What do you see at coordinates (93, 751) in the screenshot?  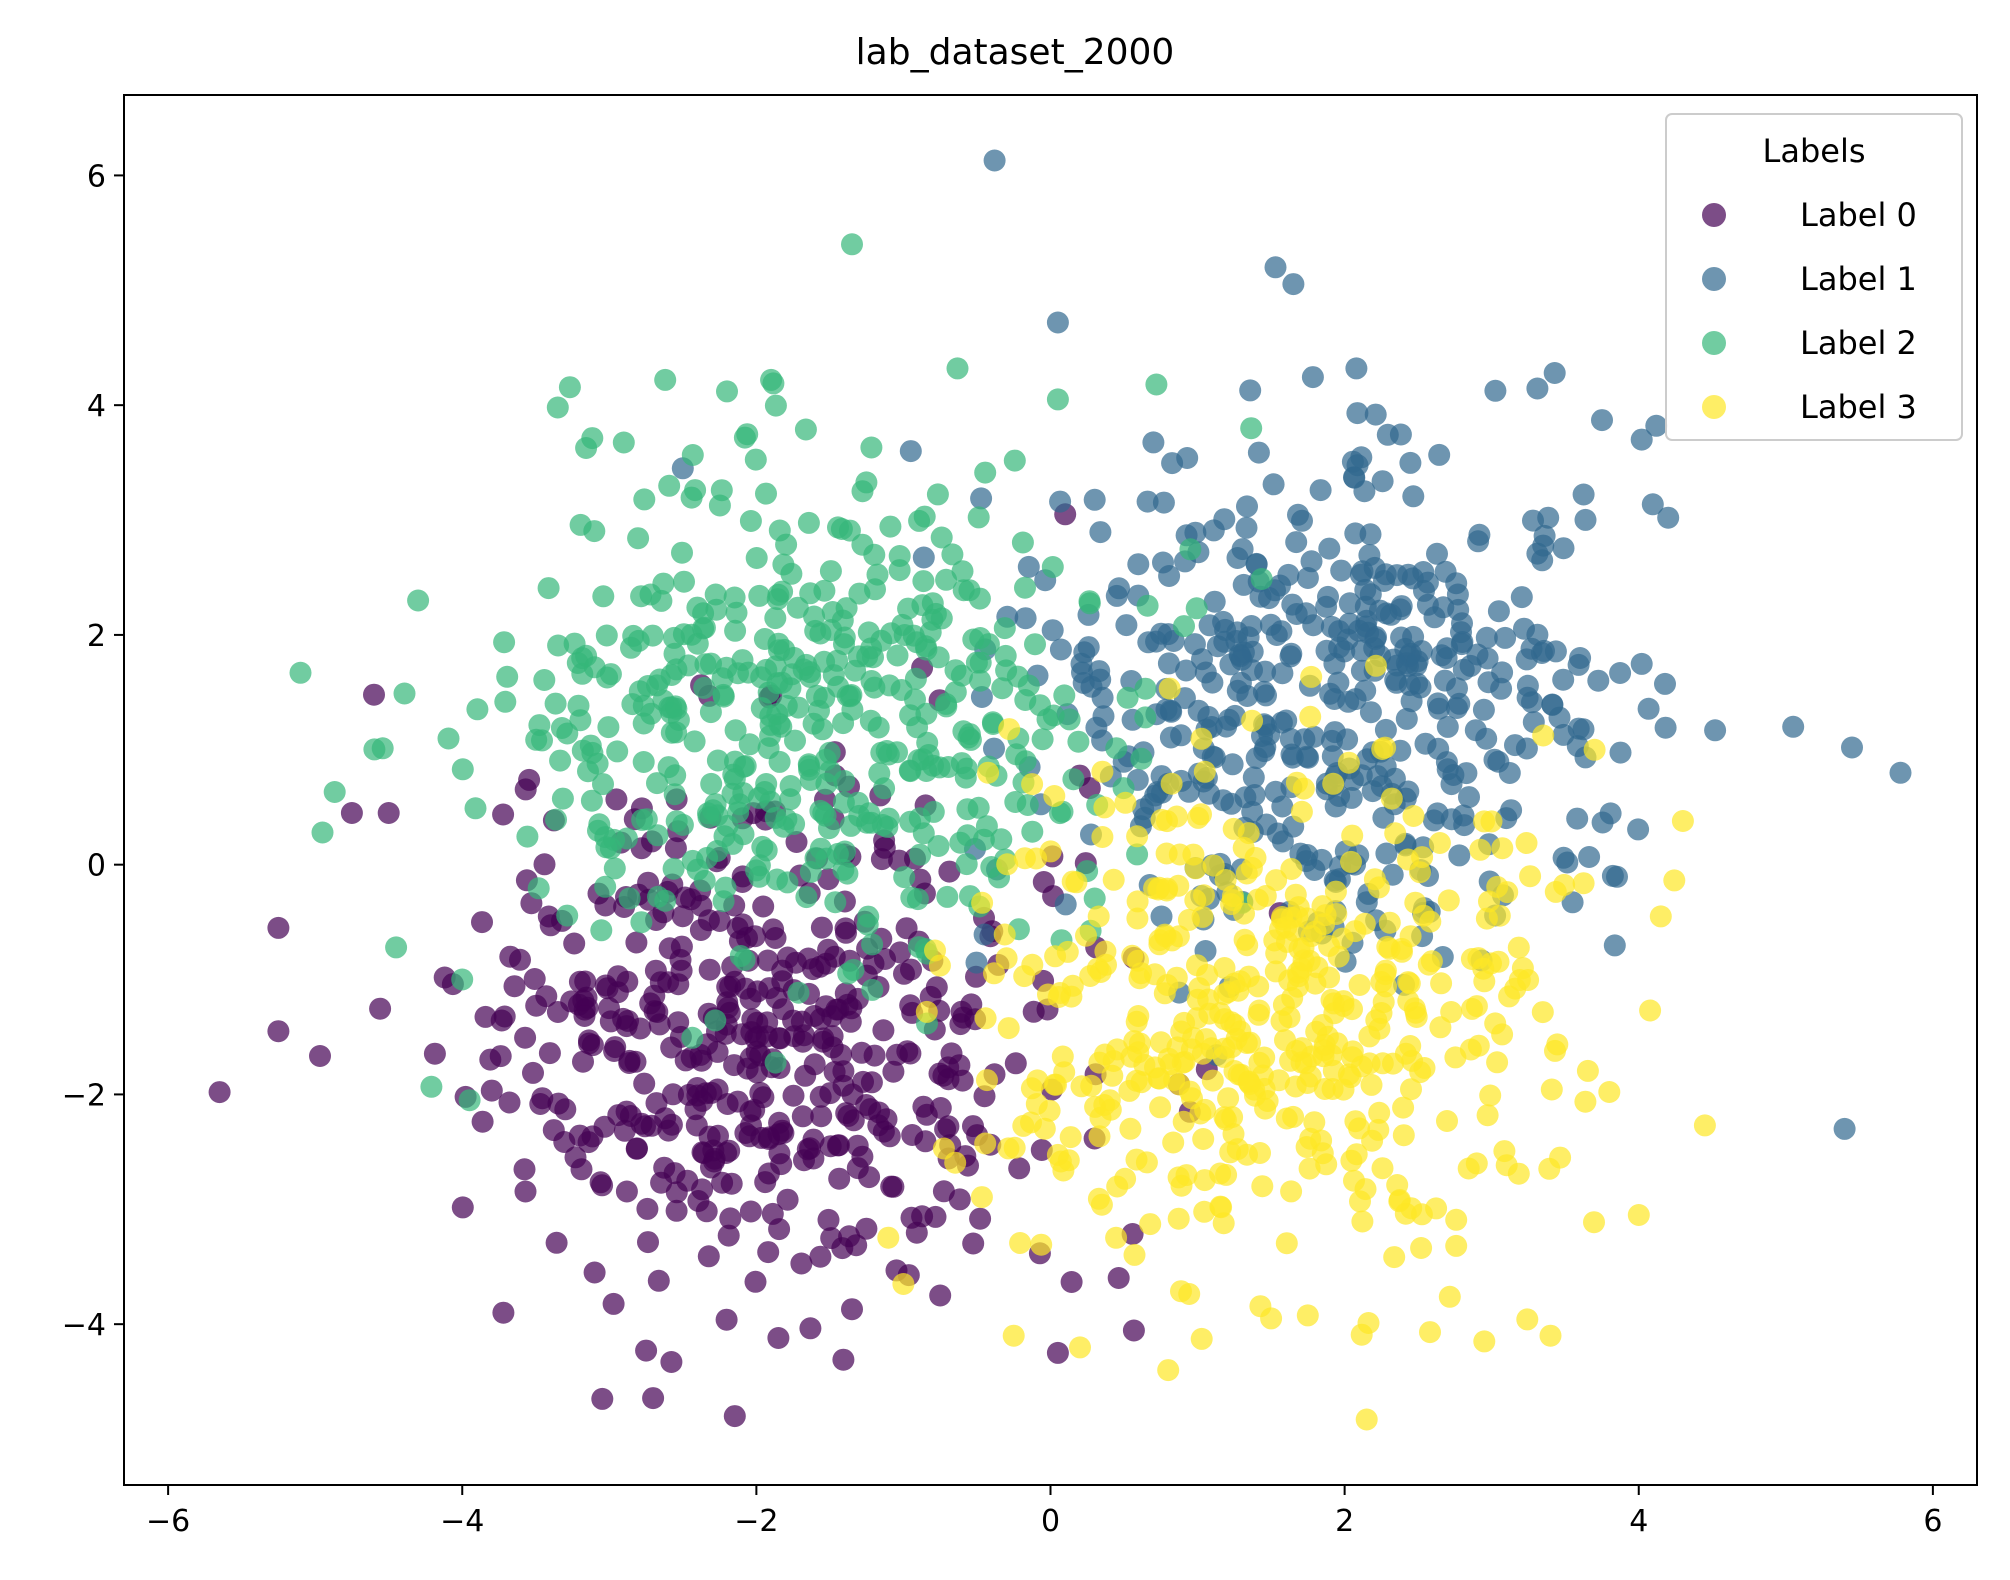 I see `y-axis: −4 −2 0 2 4 6` at bounding box center [93, 751].